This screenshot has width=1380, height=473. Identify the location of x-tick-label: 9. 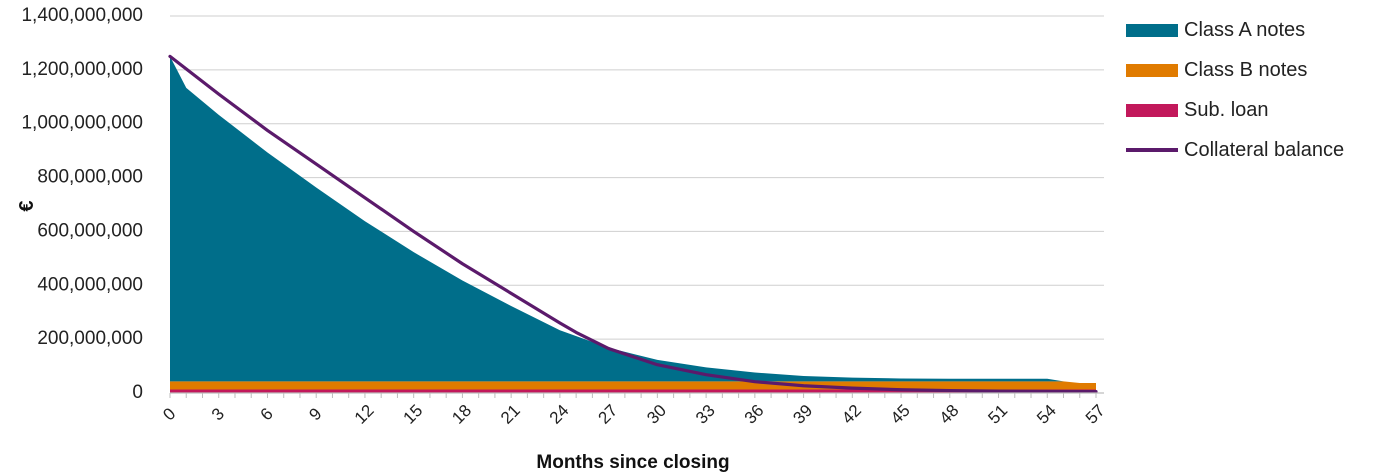
(315, 414).